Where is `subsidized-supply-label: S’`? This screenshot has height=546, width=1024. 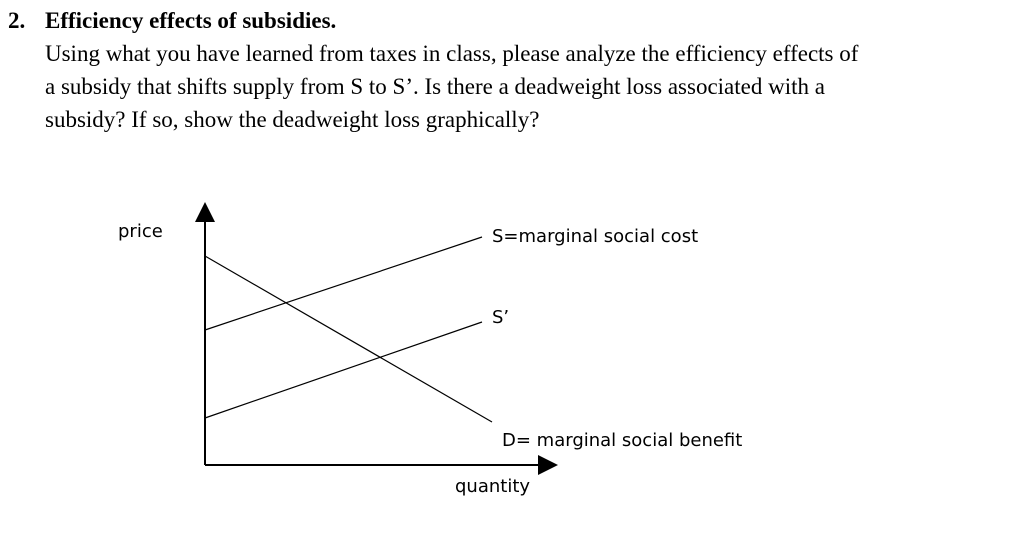
subsidized-supply-label: S’ is located at coordinates (500, 317).